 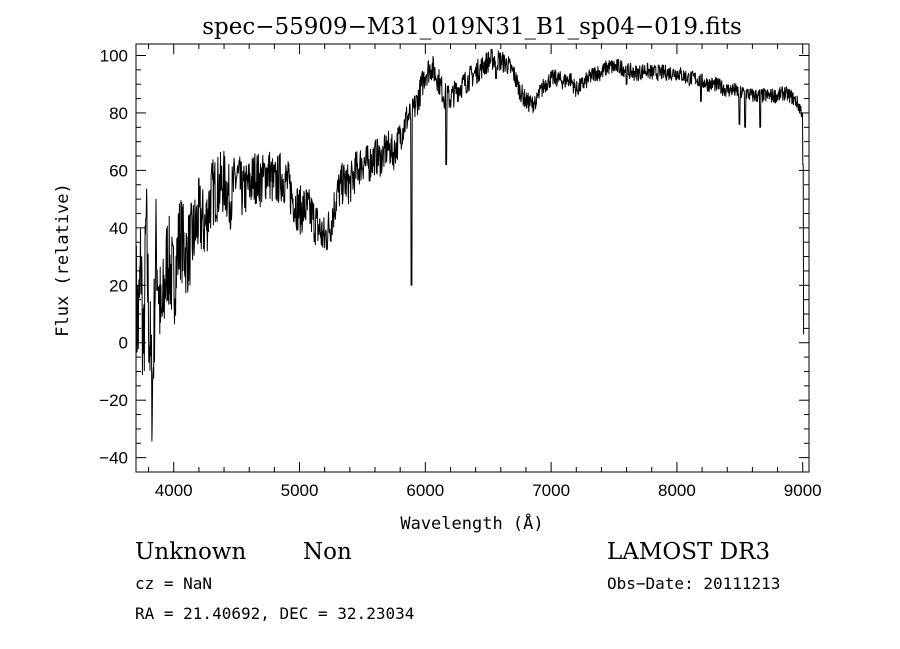 I want to click on cz-text: cz = NaN, so click(x=173, y=583).